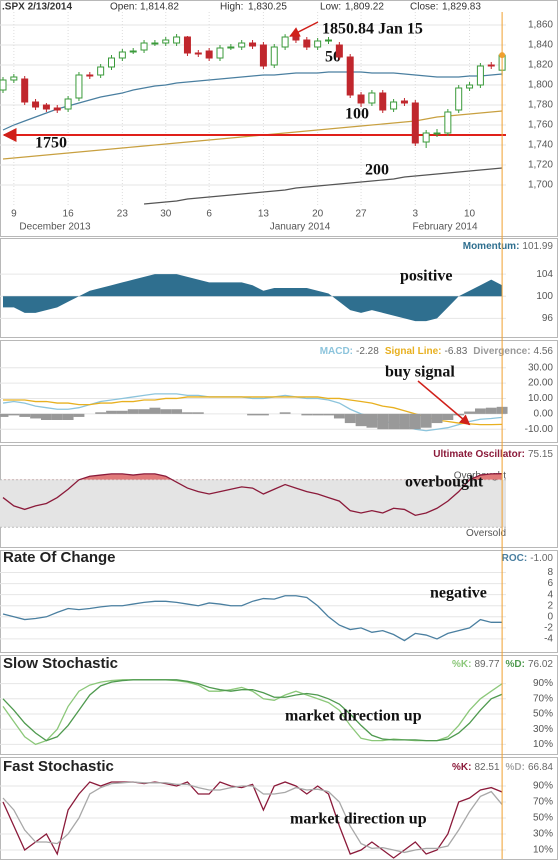 Image resolution: width=559 pixels, height=861 pixels. I want to click on y-tick-label: 0.00, so click(544, 413).